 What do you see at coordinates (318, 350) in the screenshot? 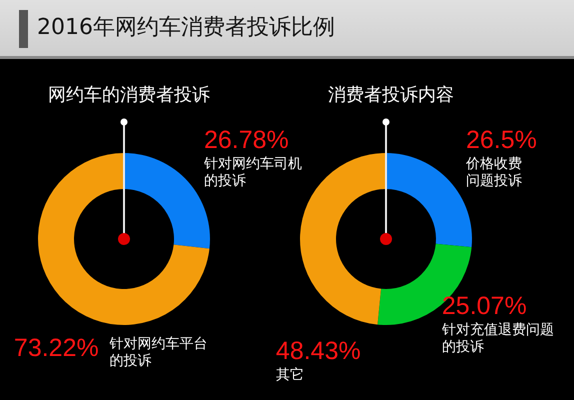
I see `data-label: 48.43%` at bounding box center [318, 350].